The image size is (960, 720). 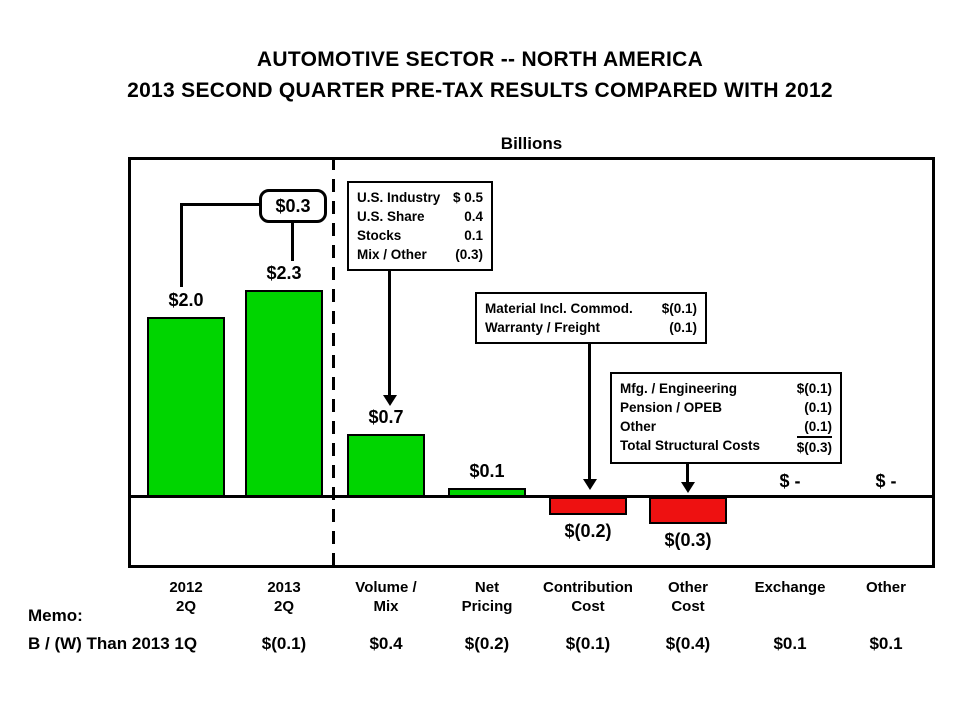 I want to click on annotation-row: Other (0.1), so click(x=726, y=426).